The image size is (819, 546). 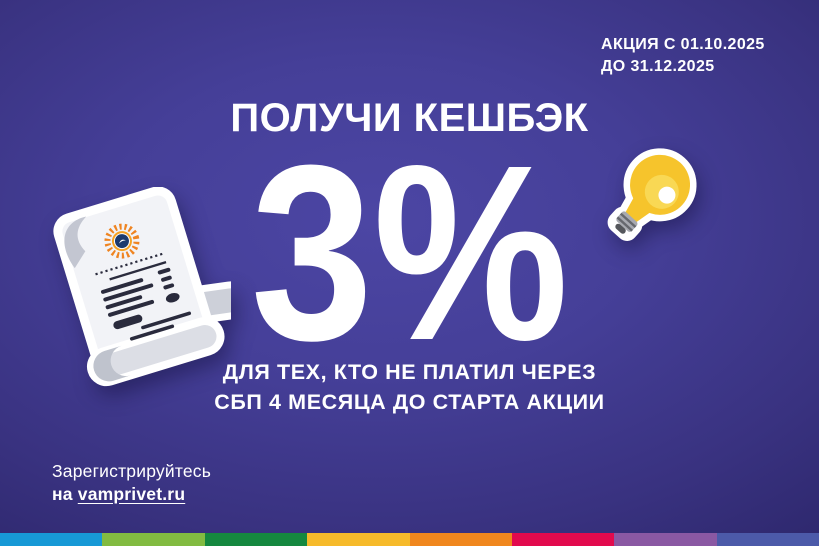 What do you see at coordinates (132, 471) in the screenshot?
I see `registration-line1: Зарегистрируйтесь` at bounding box center [132, 471].